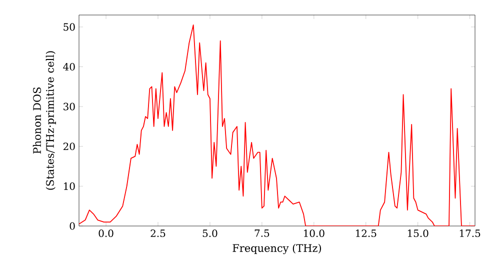  Describe the element at coordinates (470, 234) in the screenshot. I see `x-tick-label: 17.5` at that location.